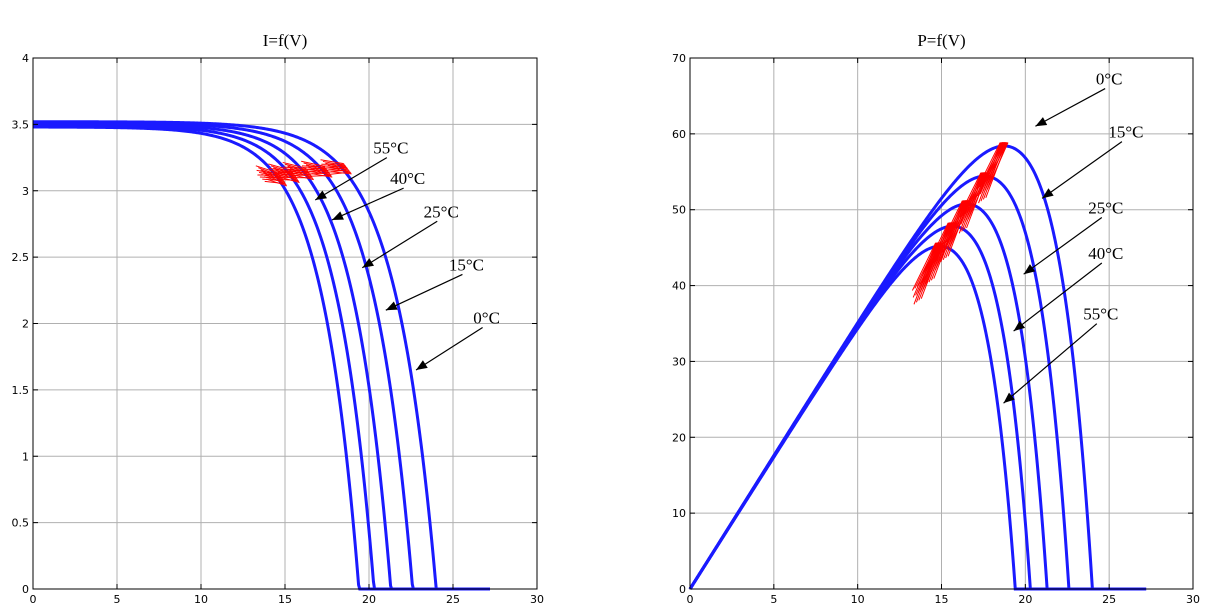 The height and width of the screenshot is (615, 1211). What do you see at coordinates (25, 58) in the screenshot?
I see `y-tick-label: 4` at bounding box center [25, 58].